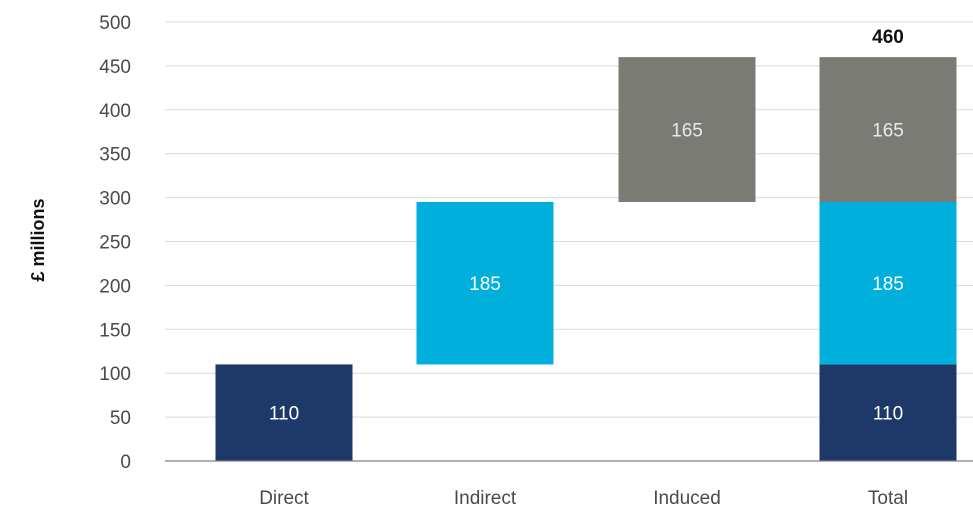  I want to click on bar-direct-direct, so click(284, 412).